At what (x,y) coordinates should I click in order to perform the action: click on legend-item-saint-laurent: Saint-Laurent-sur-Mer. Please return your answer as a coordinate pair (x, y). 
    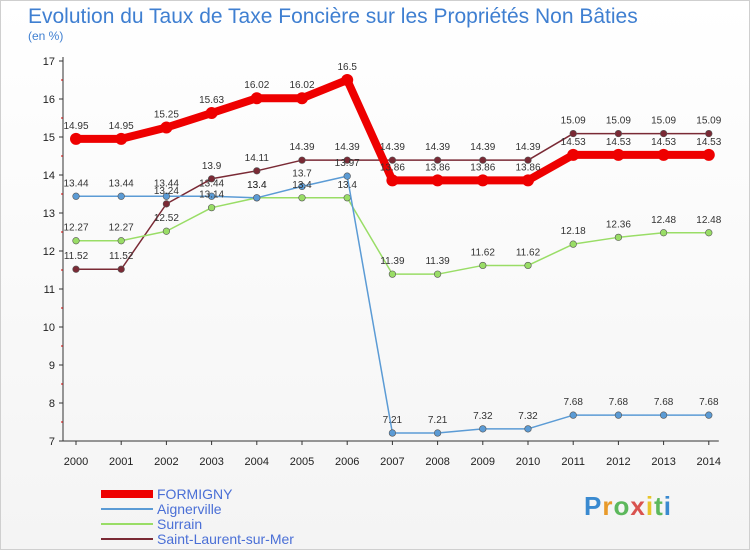
    Looking at the image, I should click on (197, 538).